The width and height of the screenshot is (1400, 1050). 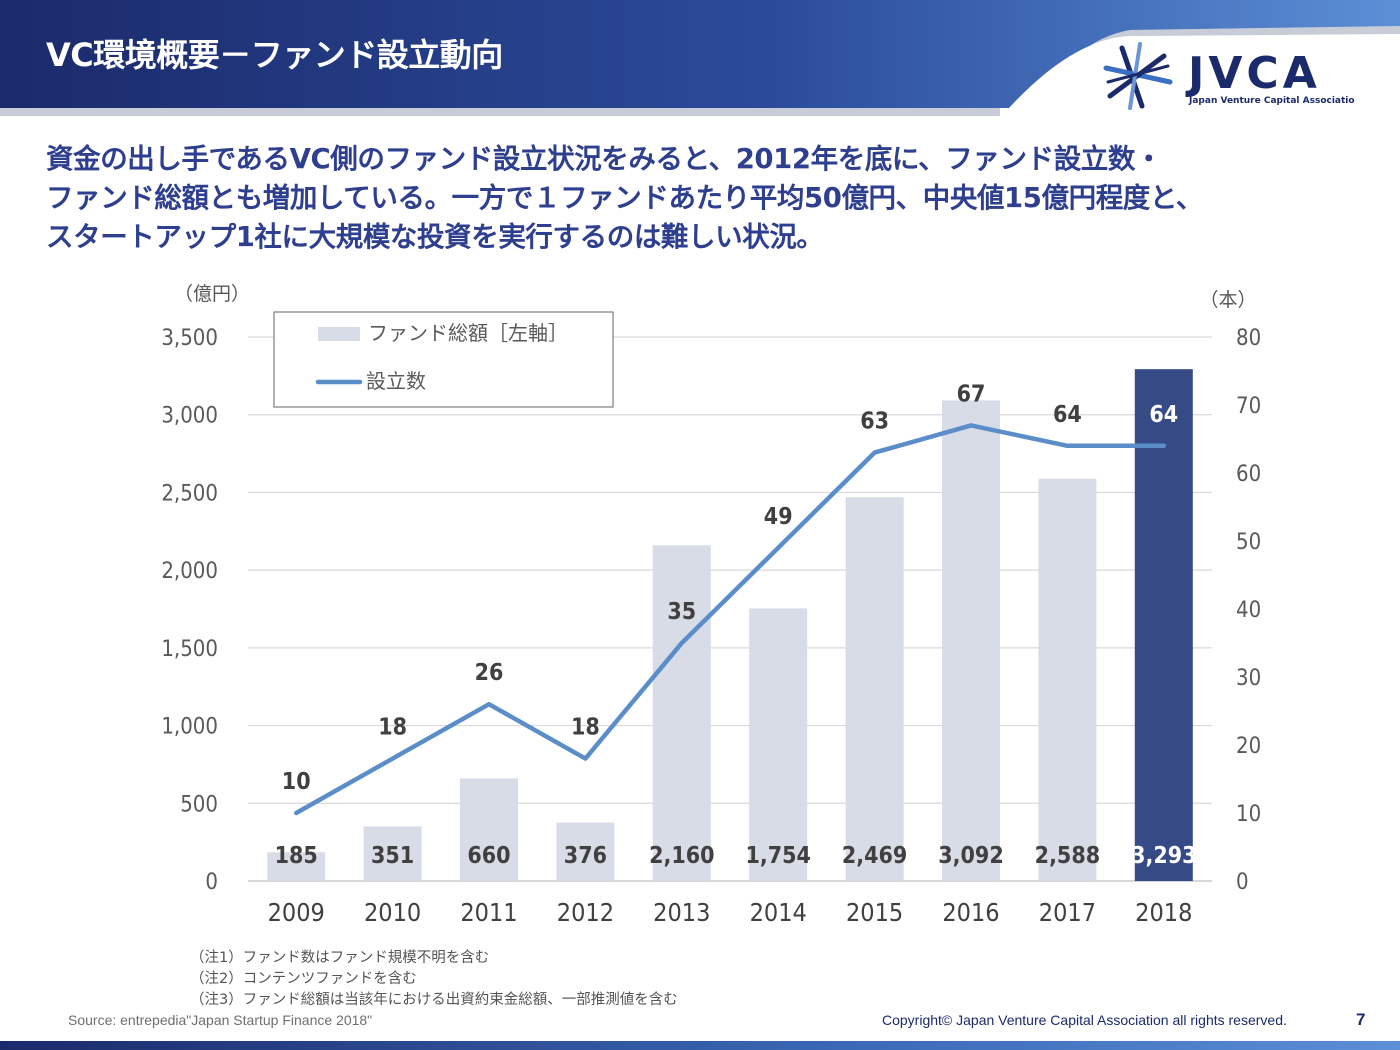 I want to click on y-left-tick-label: 1,500, so click(x=189, y=649).